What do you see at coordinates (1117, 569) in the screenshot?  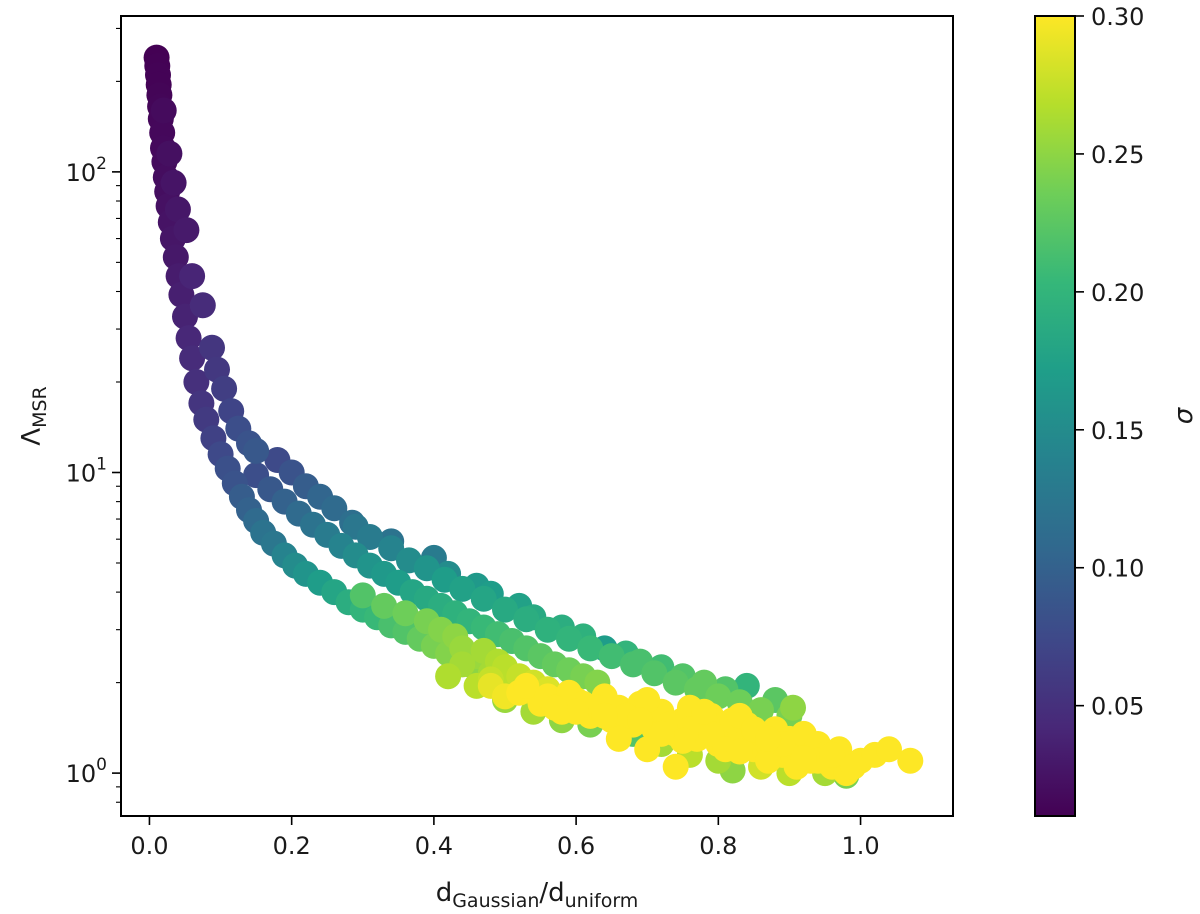 I see `colorbar-tick-label: 0.10` at bounding box center [1117, 569].